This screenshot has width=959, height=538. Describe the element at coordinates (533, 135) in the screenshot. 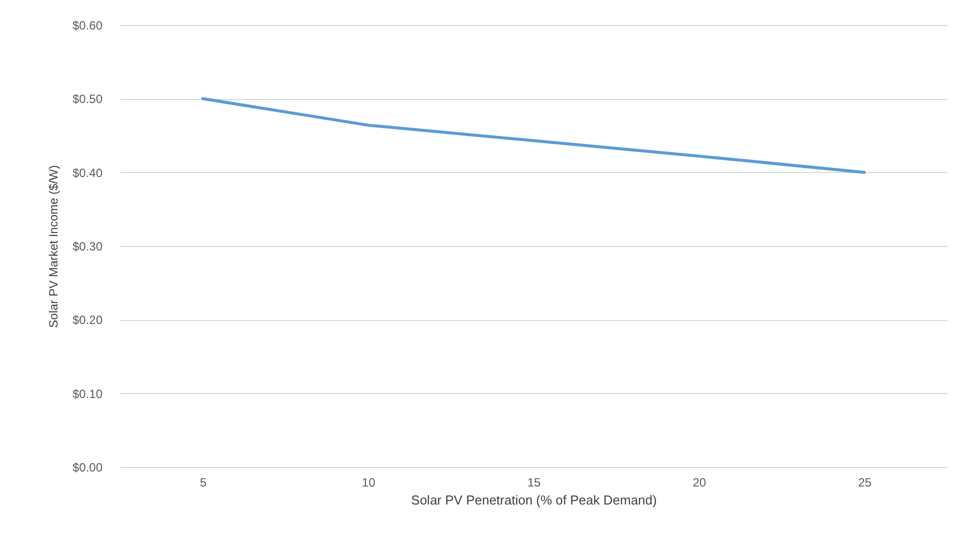

I see `line-series` at that location.